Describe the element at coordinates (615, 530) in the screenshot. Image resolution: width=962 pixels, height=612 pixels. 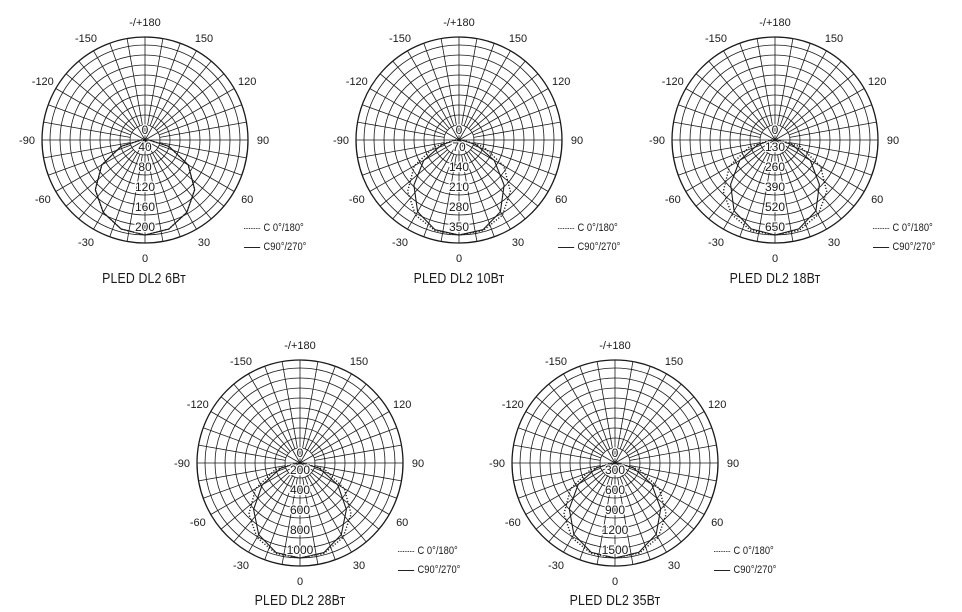
I see `radial-tick-label: 1200` at that location.